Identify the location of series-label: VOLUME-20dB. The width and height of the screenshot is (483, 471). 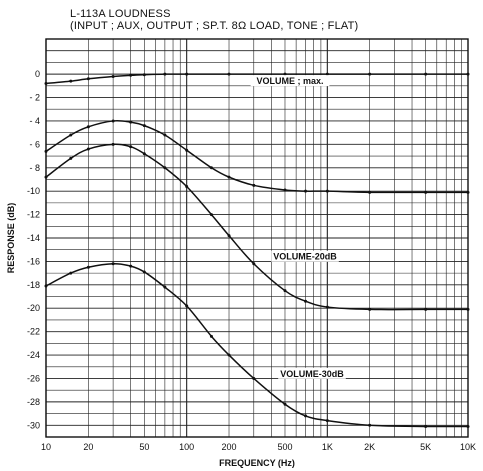
(305, 257).